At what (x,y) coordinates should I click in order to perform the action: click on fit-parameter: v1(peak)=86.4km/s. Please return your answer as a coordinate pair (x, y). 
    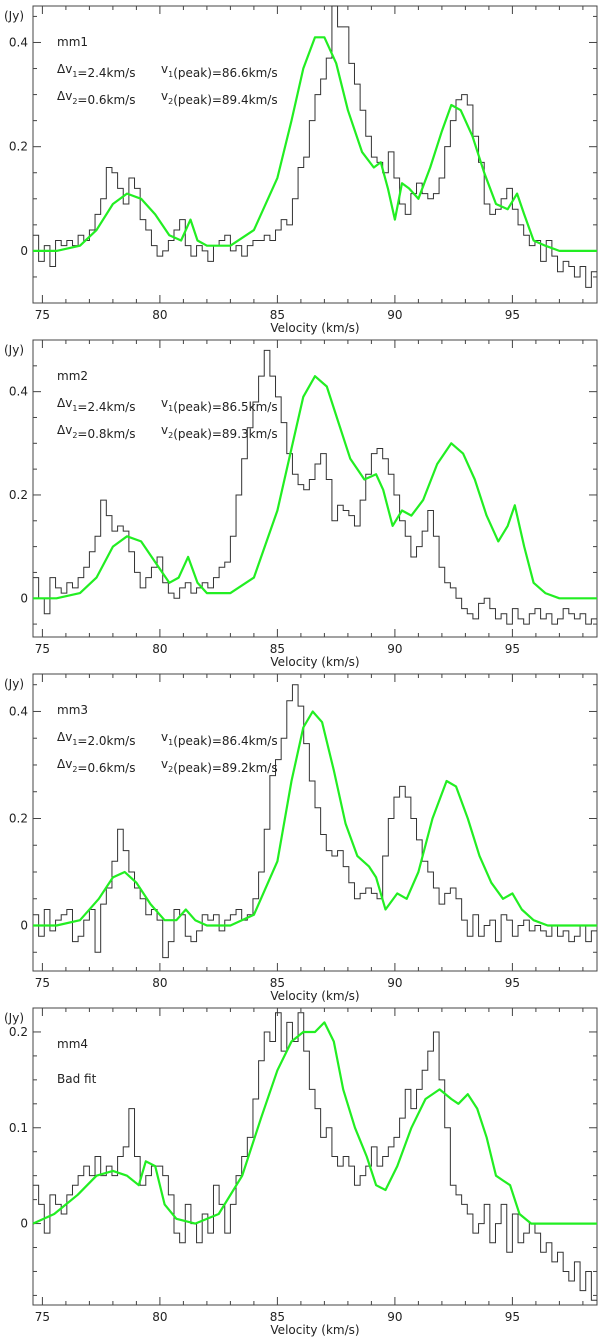
    Looking at the image, I should click on (219, 739).